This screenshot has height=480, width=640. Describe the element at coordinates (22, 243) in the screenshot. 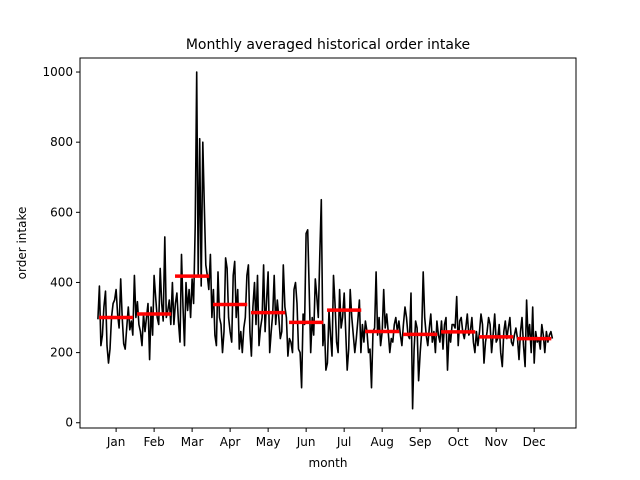

I see `y-axis-label: order intake` at that location.